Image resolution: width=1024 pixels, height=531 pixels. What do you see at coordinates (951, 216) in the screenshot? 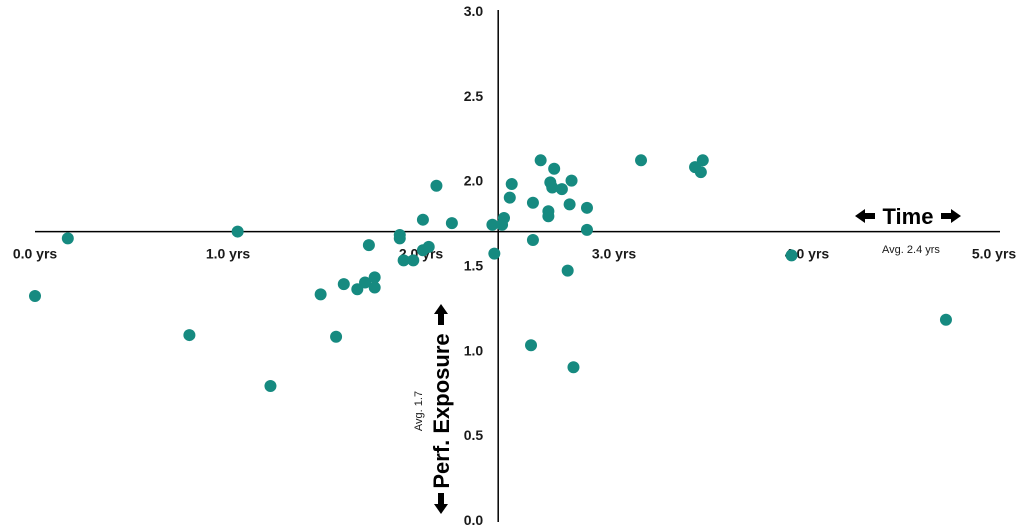
I see `right-arrow-icon` at bounding box center [951, 216].